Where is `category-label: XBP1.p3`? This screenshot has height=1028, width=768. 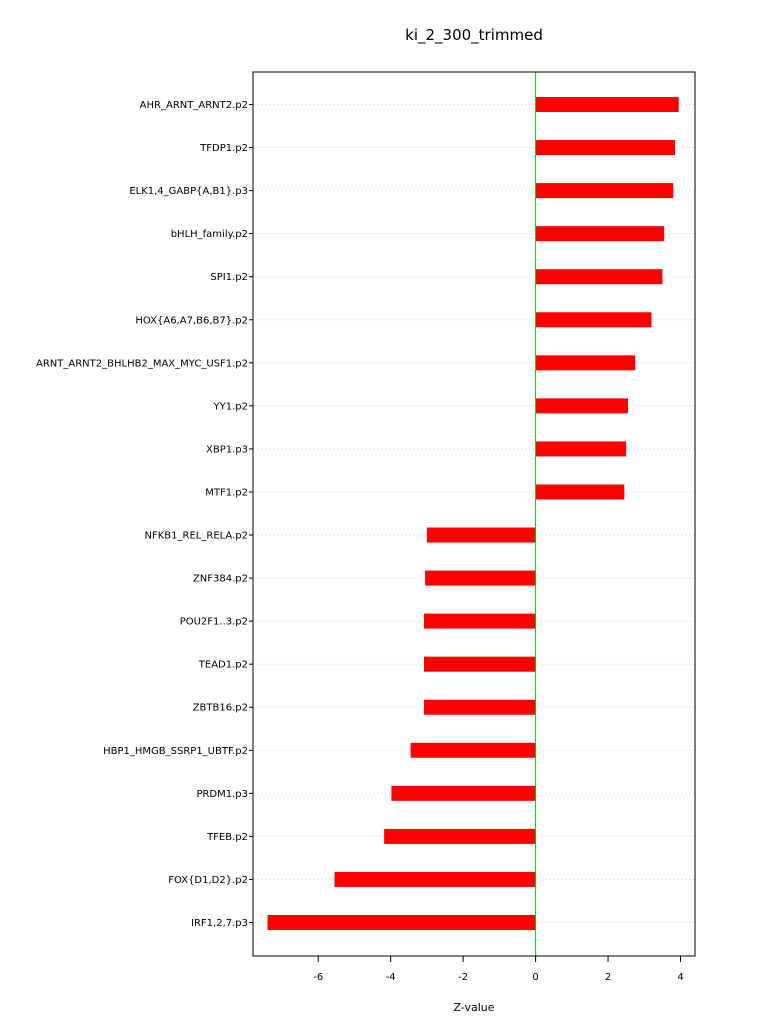
category-label: XBP1.p3 is located at coordinates (227, 449).